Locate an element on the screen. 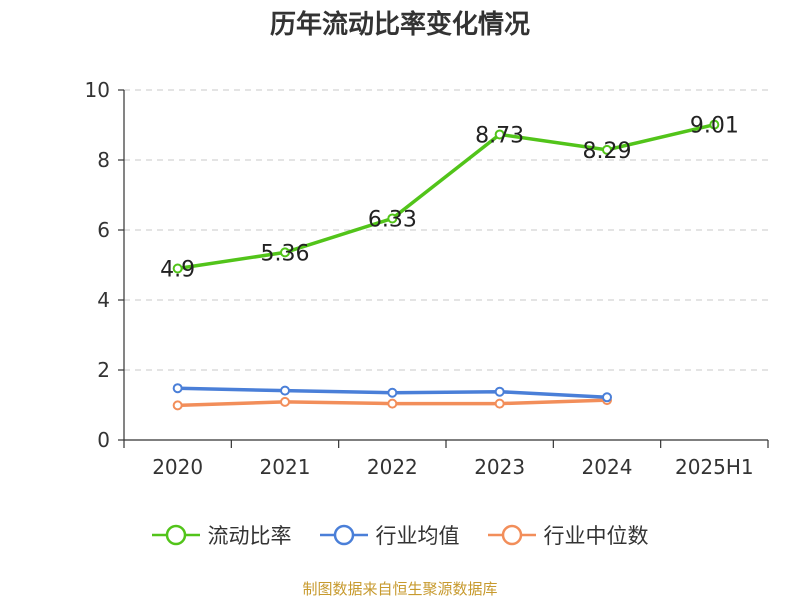 The width and height of the screenshot is (800, 600). legend-item-2: 行业中位数 is located at coordinates (568, 535).